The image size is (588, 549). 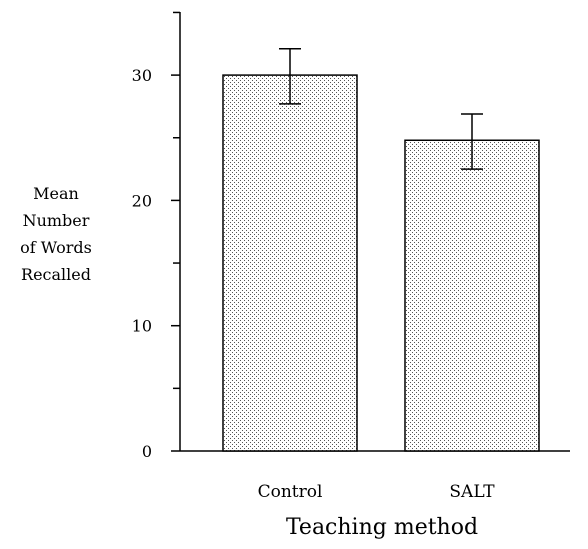 I want to click on y-tick-label: 30, so click(x=142, y=75).